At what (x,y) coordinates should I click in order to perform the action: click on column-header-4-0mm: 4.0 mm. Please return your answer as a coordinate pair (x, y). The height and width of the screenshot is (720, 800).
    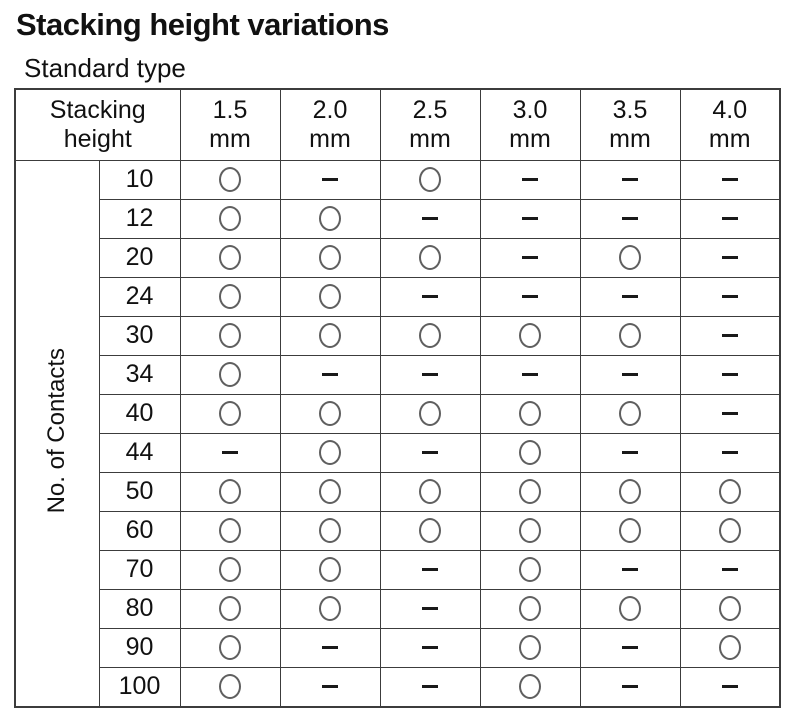
    Looking at the image, I should click on (730, 124).